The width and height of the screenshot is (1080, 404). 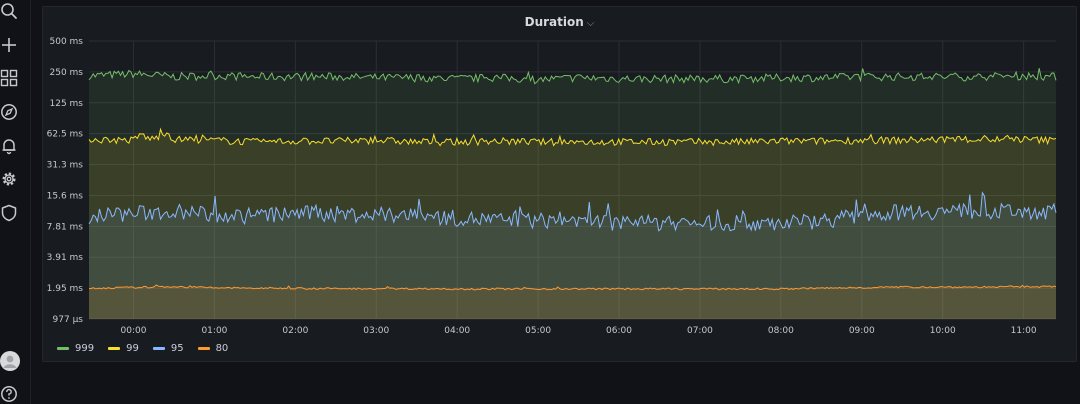 I want to click on panel-title: Duration ⌵, so click(x=559, y=22).